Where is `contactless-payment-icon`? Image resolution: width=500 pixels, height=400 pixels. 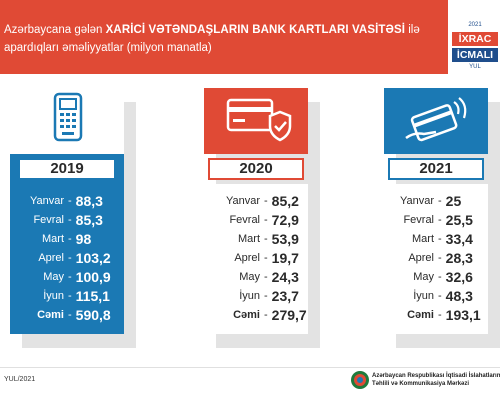
contactless-payment-icon is located at coordinates (436, 119).